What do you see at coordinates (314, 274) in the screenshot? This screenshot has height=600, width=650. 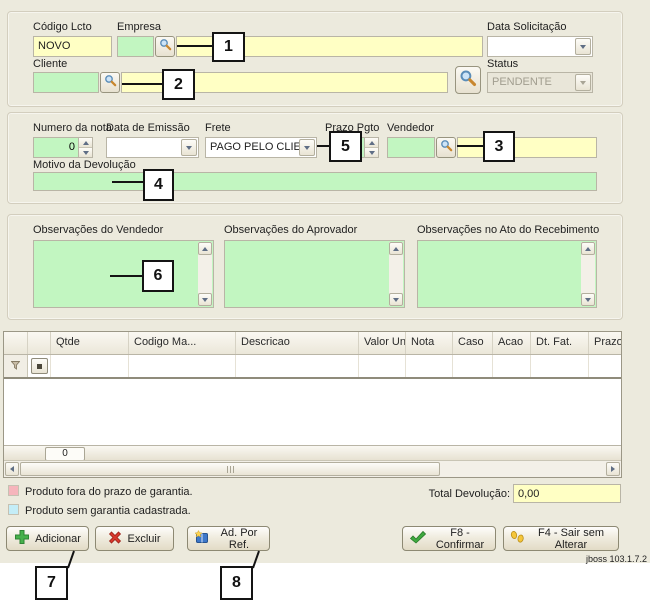 I see `obs-aprovador-textarea` at bounding box center [314, 274].